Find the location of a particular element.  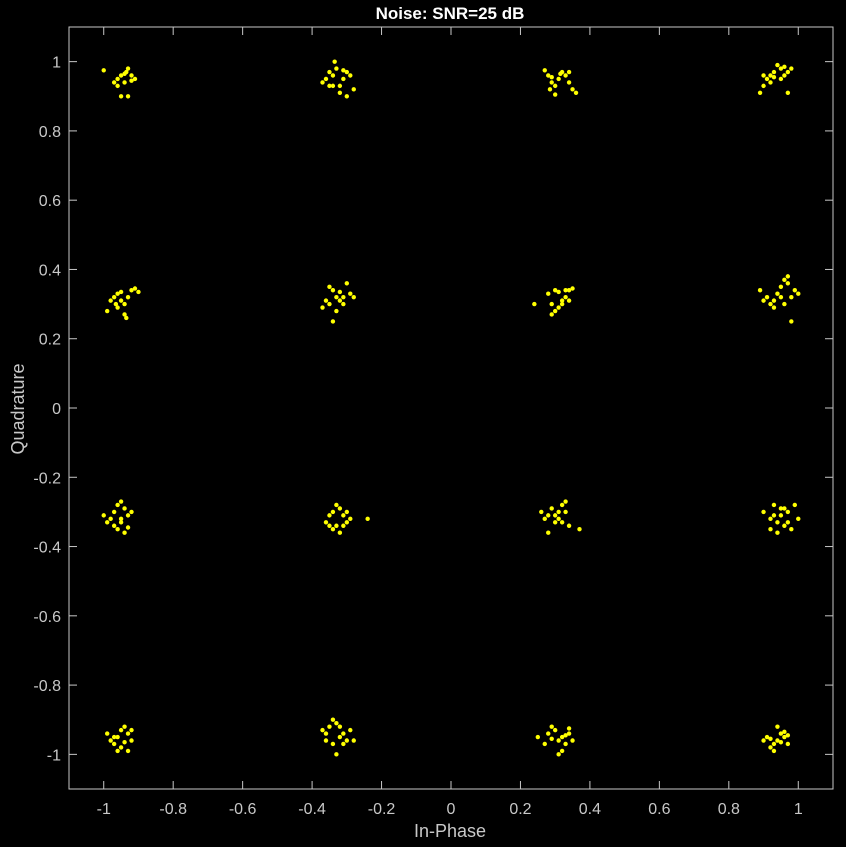

x-tick-label: -1 is located at coordinates (104, 809).